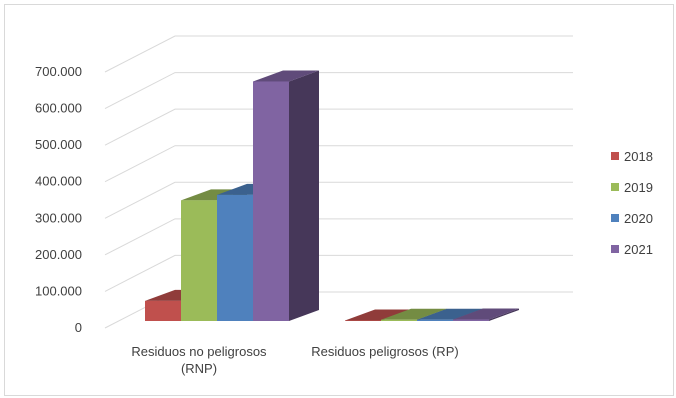 Image resolution: width=676 pixels, height=398 pixels. What do you see at coordinates (58, 71) in the screenshot?
I see `y-tick-label: 700.000` at bounding box center [58, 71].